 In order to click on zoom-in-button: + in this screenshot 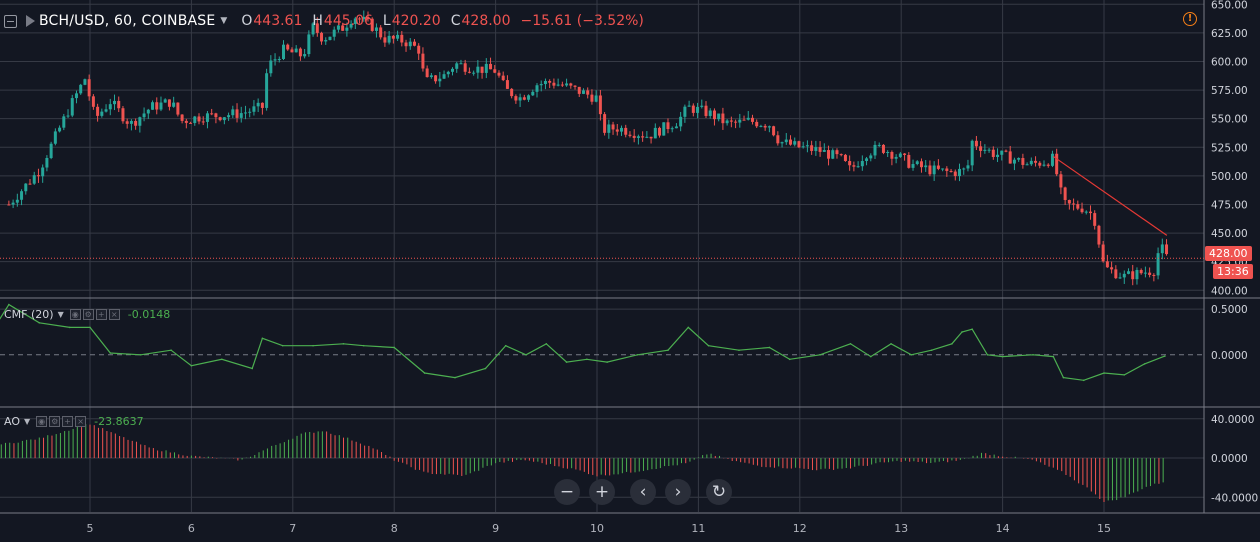, I will do `click(602, 492)`.